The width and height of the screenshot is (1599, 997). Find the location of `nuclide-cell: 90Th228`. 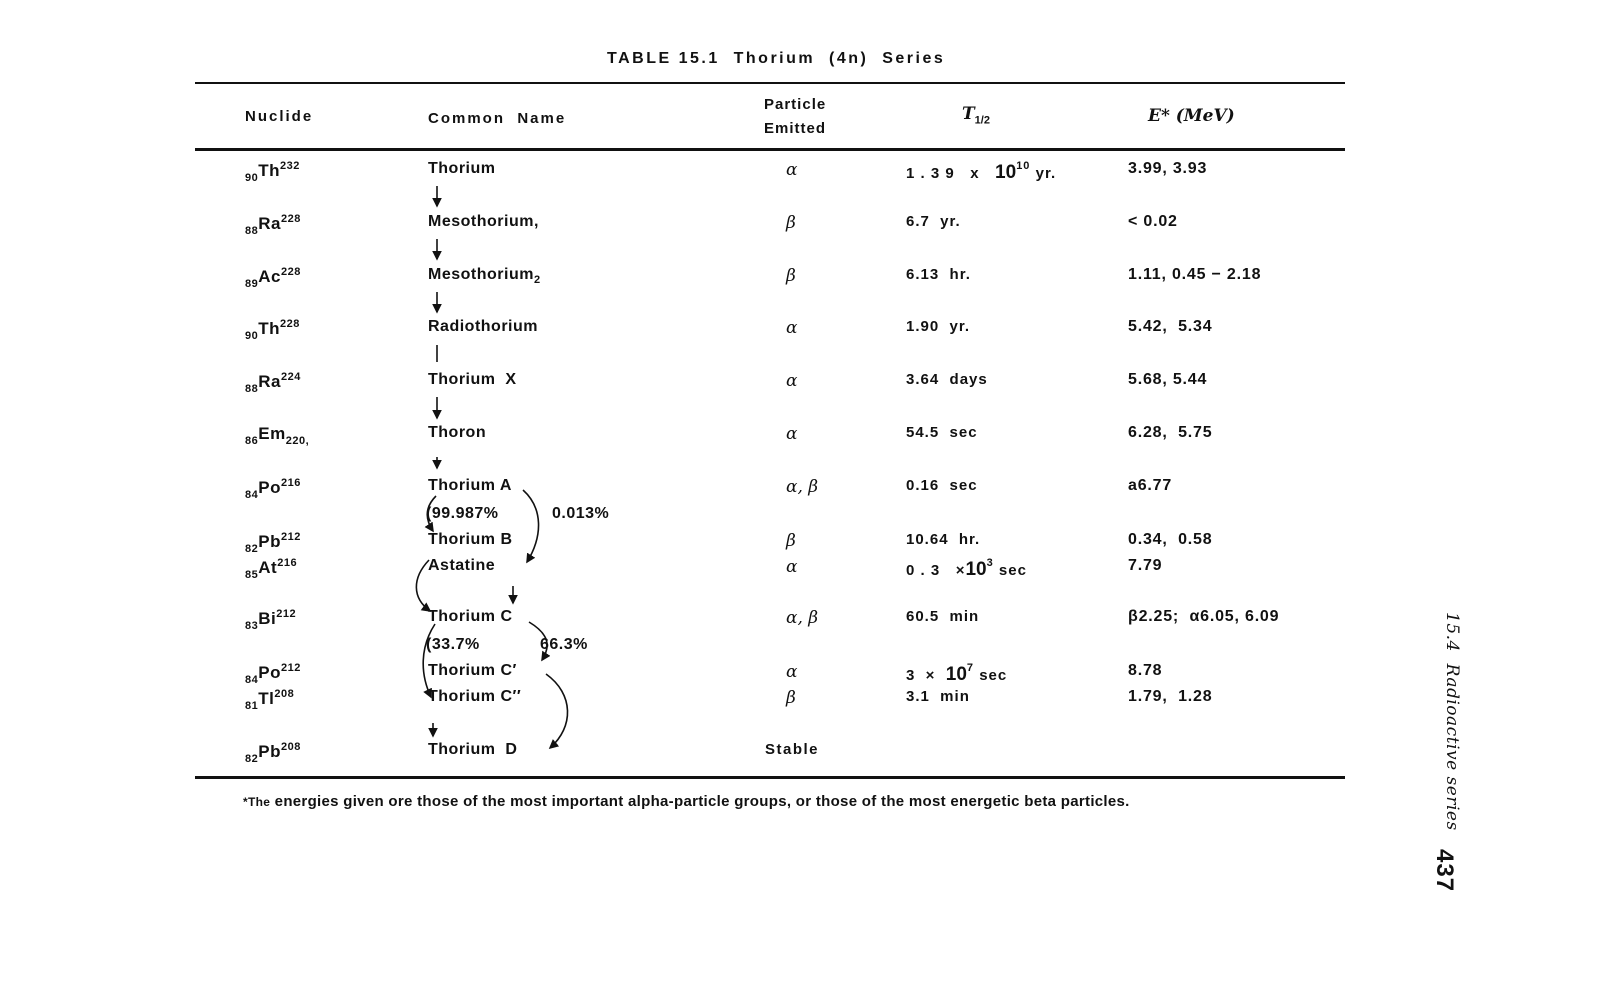

nuclide-cell: 90Th228 is located at coordinates (272, 330).